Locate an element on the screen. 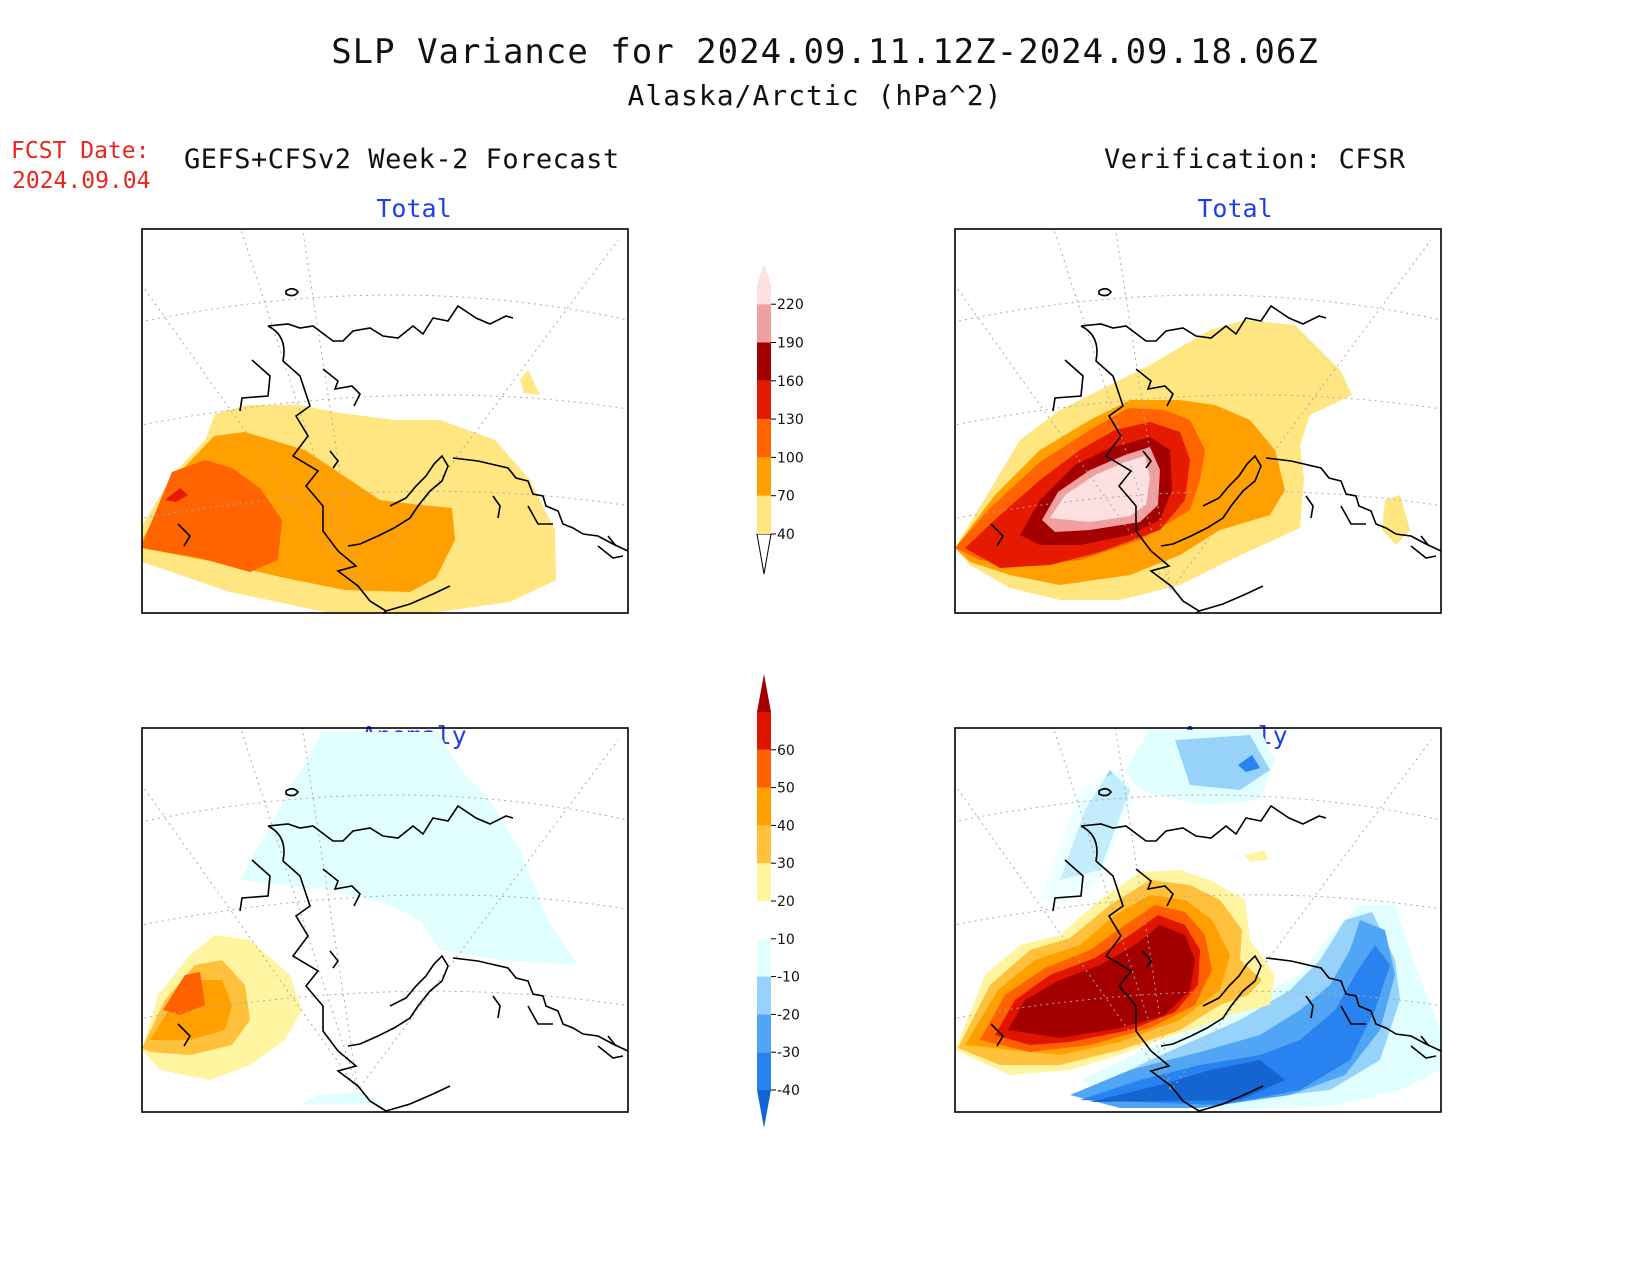  panel-verification-total is located at coordinates (1198, 421).